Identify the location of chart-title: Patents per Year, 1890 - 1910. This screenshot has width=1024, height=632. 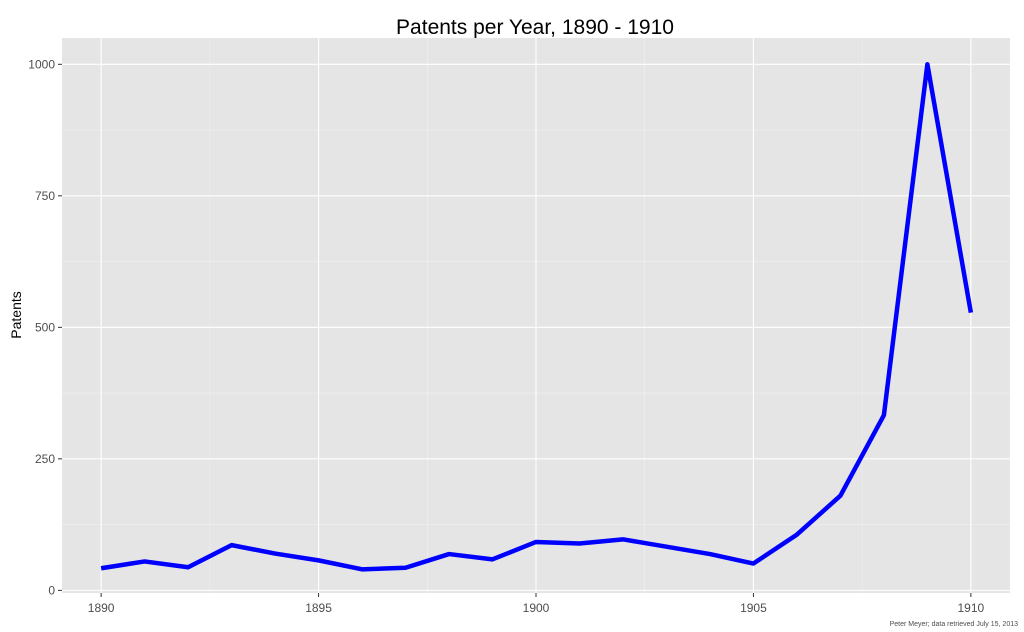
(535, 27).